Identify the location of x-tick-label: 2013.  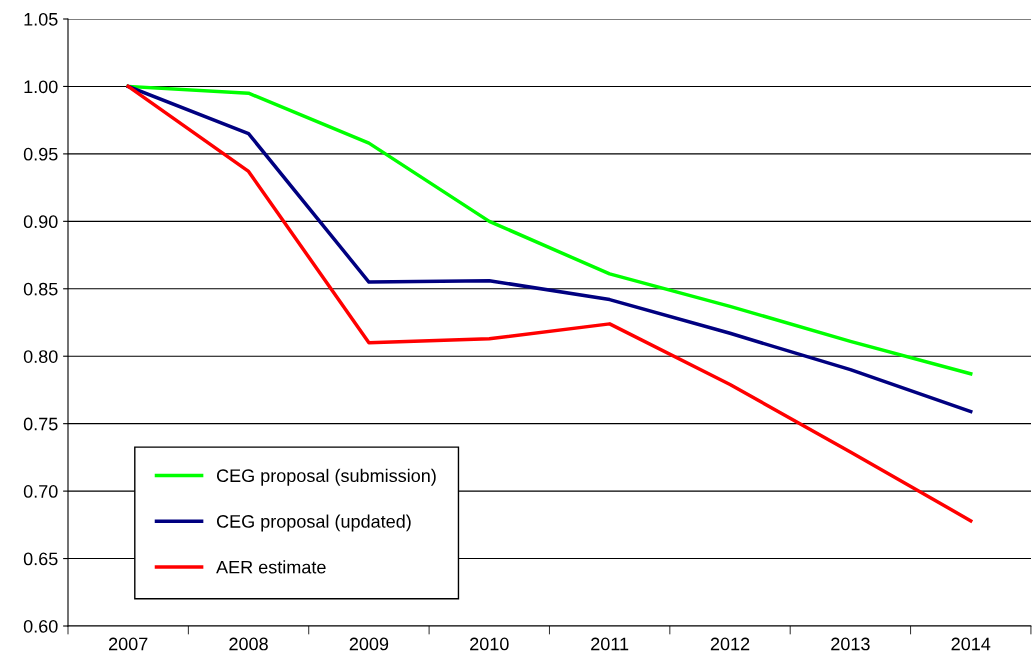
(850, 644).